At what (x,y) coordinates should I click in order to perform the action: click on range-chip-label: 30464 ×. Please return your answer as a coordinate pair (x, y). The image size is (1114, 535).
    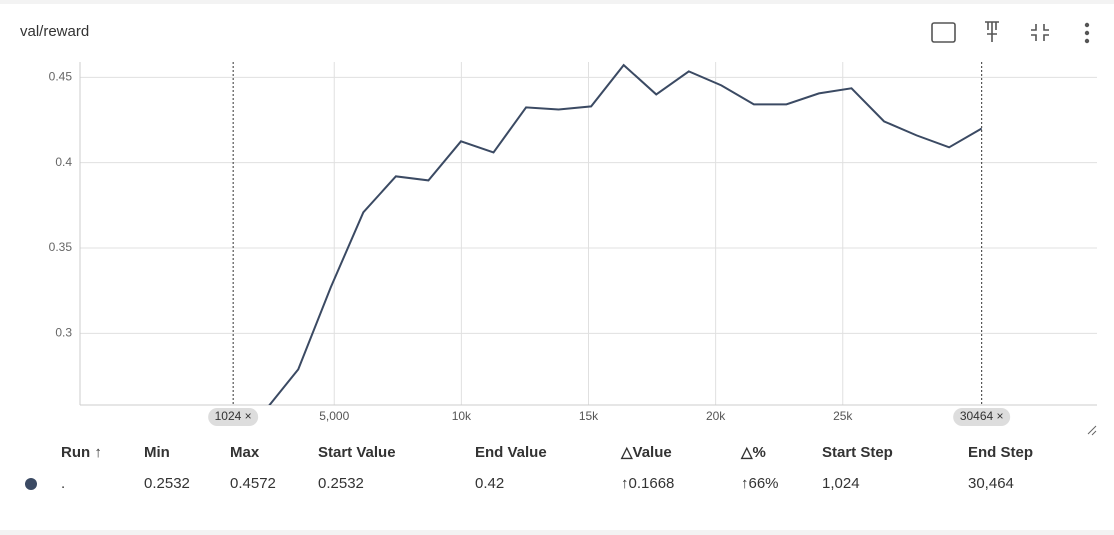
    Looking at the image, I should click on (982, 416).